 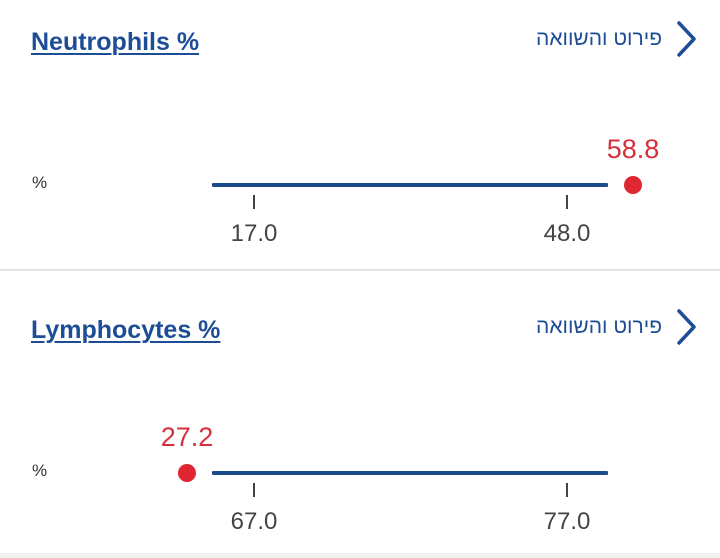 I want to click on test-title-link: Neutrophils %, so click(x=115, y=42).